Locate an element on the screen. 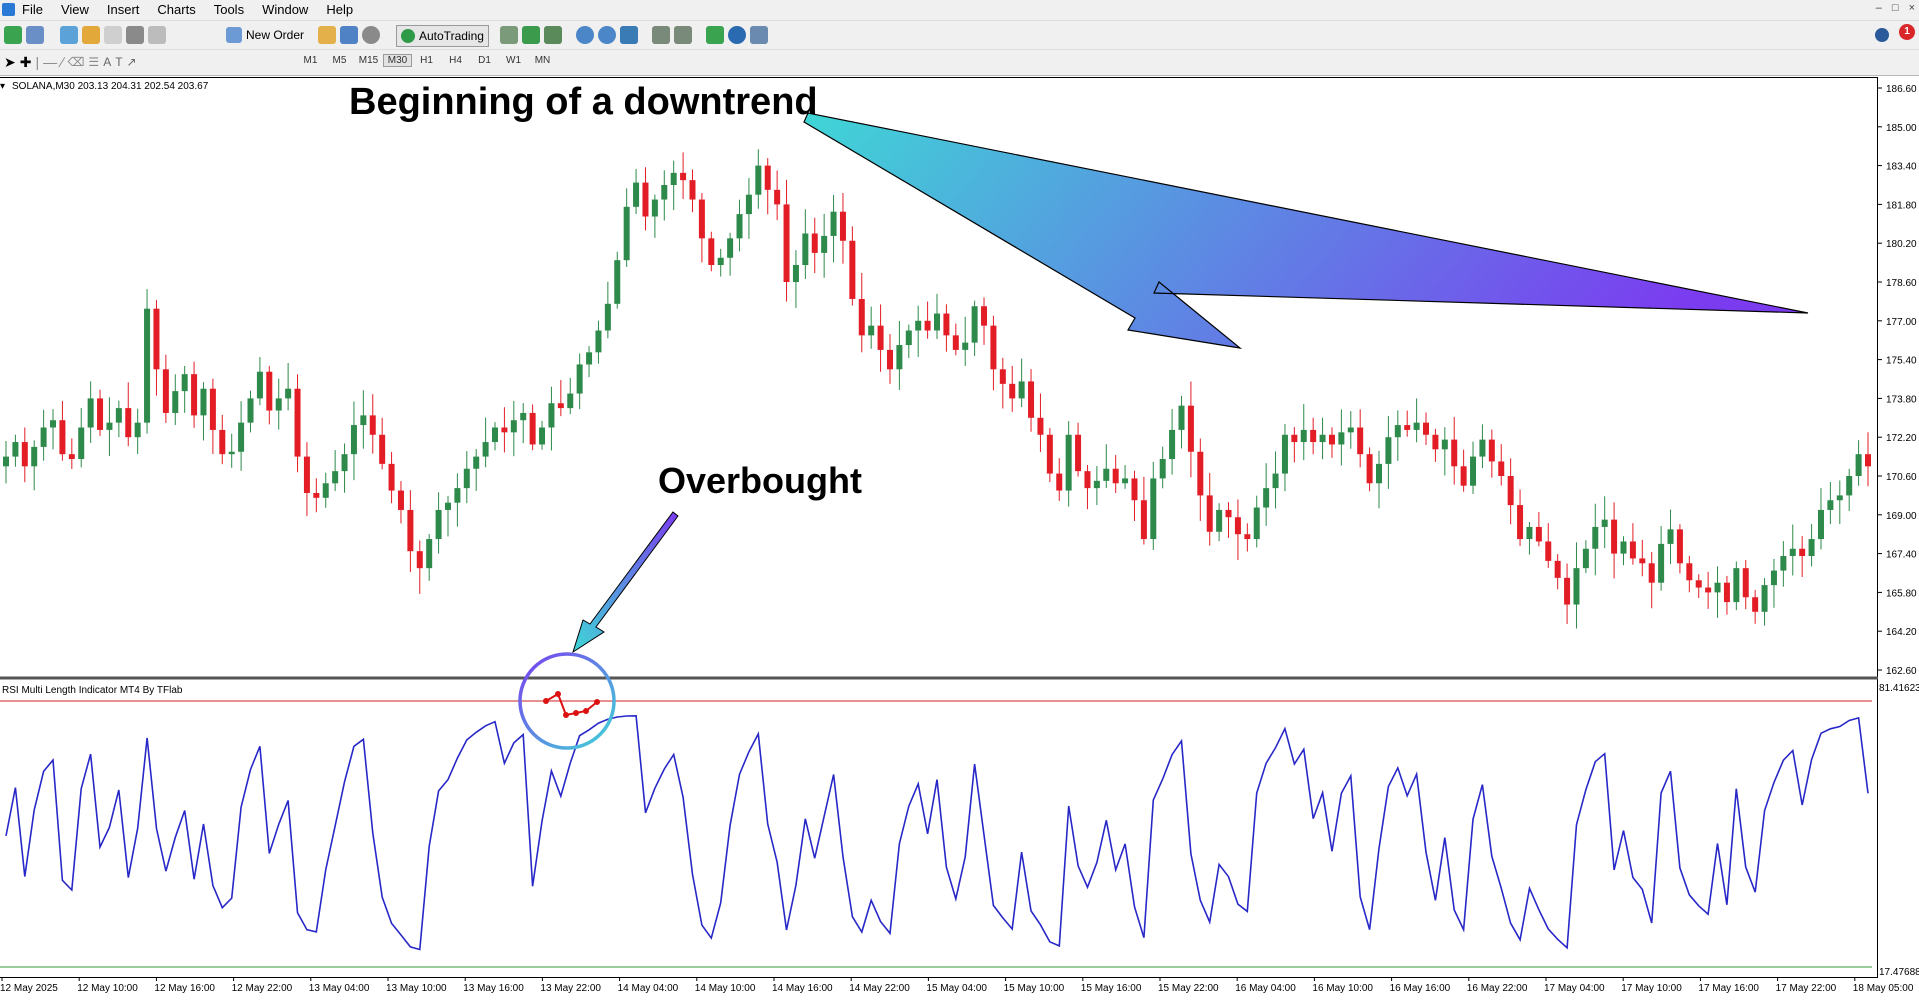  notification-badge: 1 is located at coordinates (1907, 32).